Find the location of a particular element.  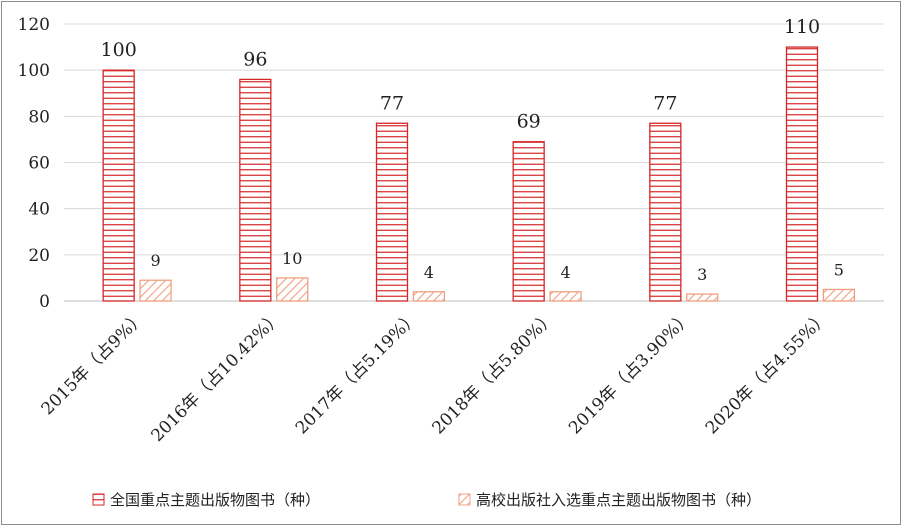

legend: 全国重点主题出版物图书（种） 高校出版社入选重点主题出版物图书（种） is located at coordinates (426, 500).